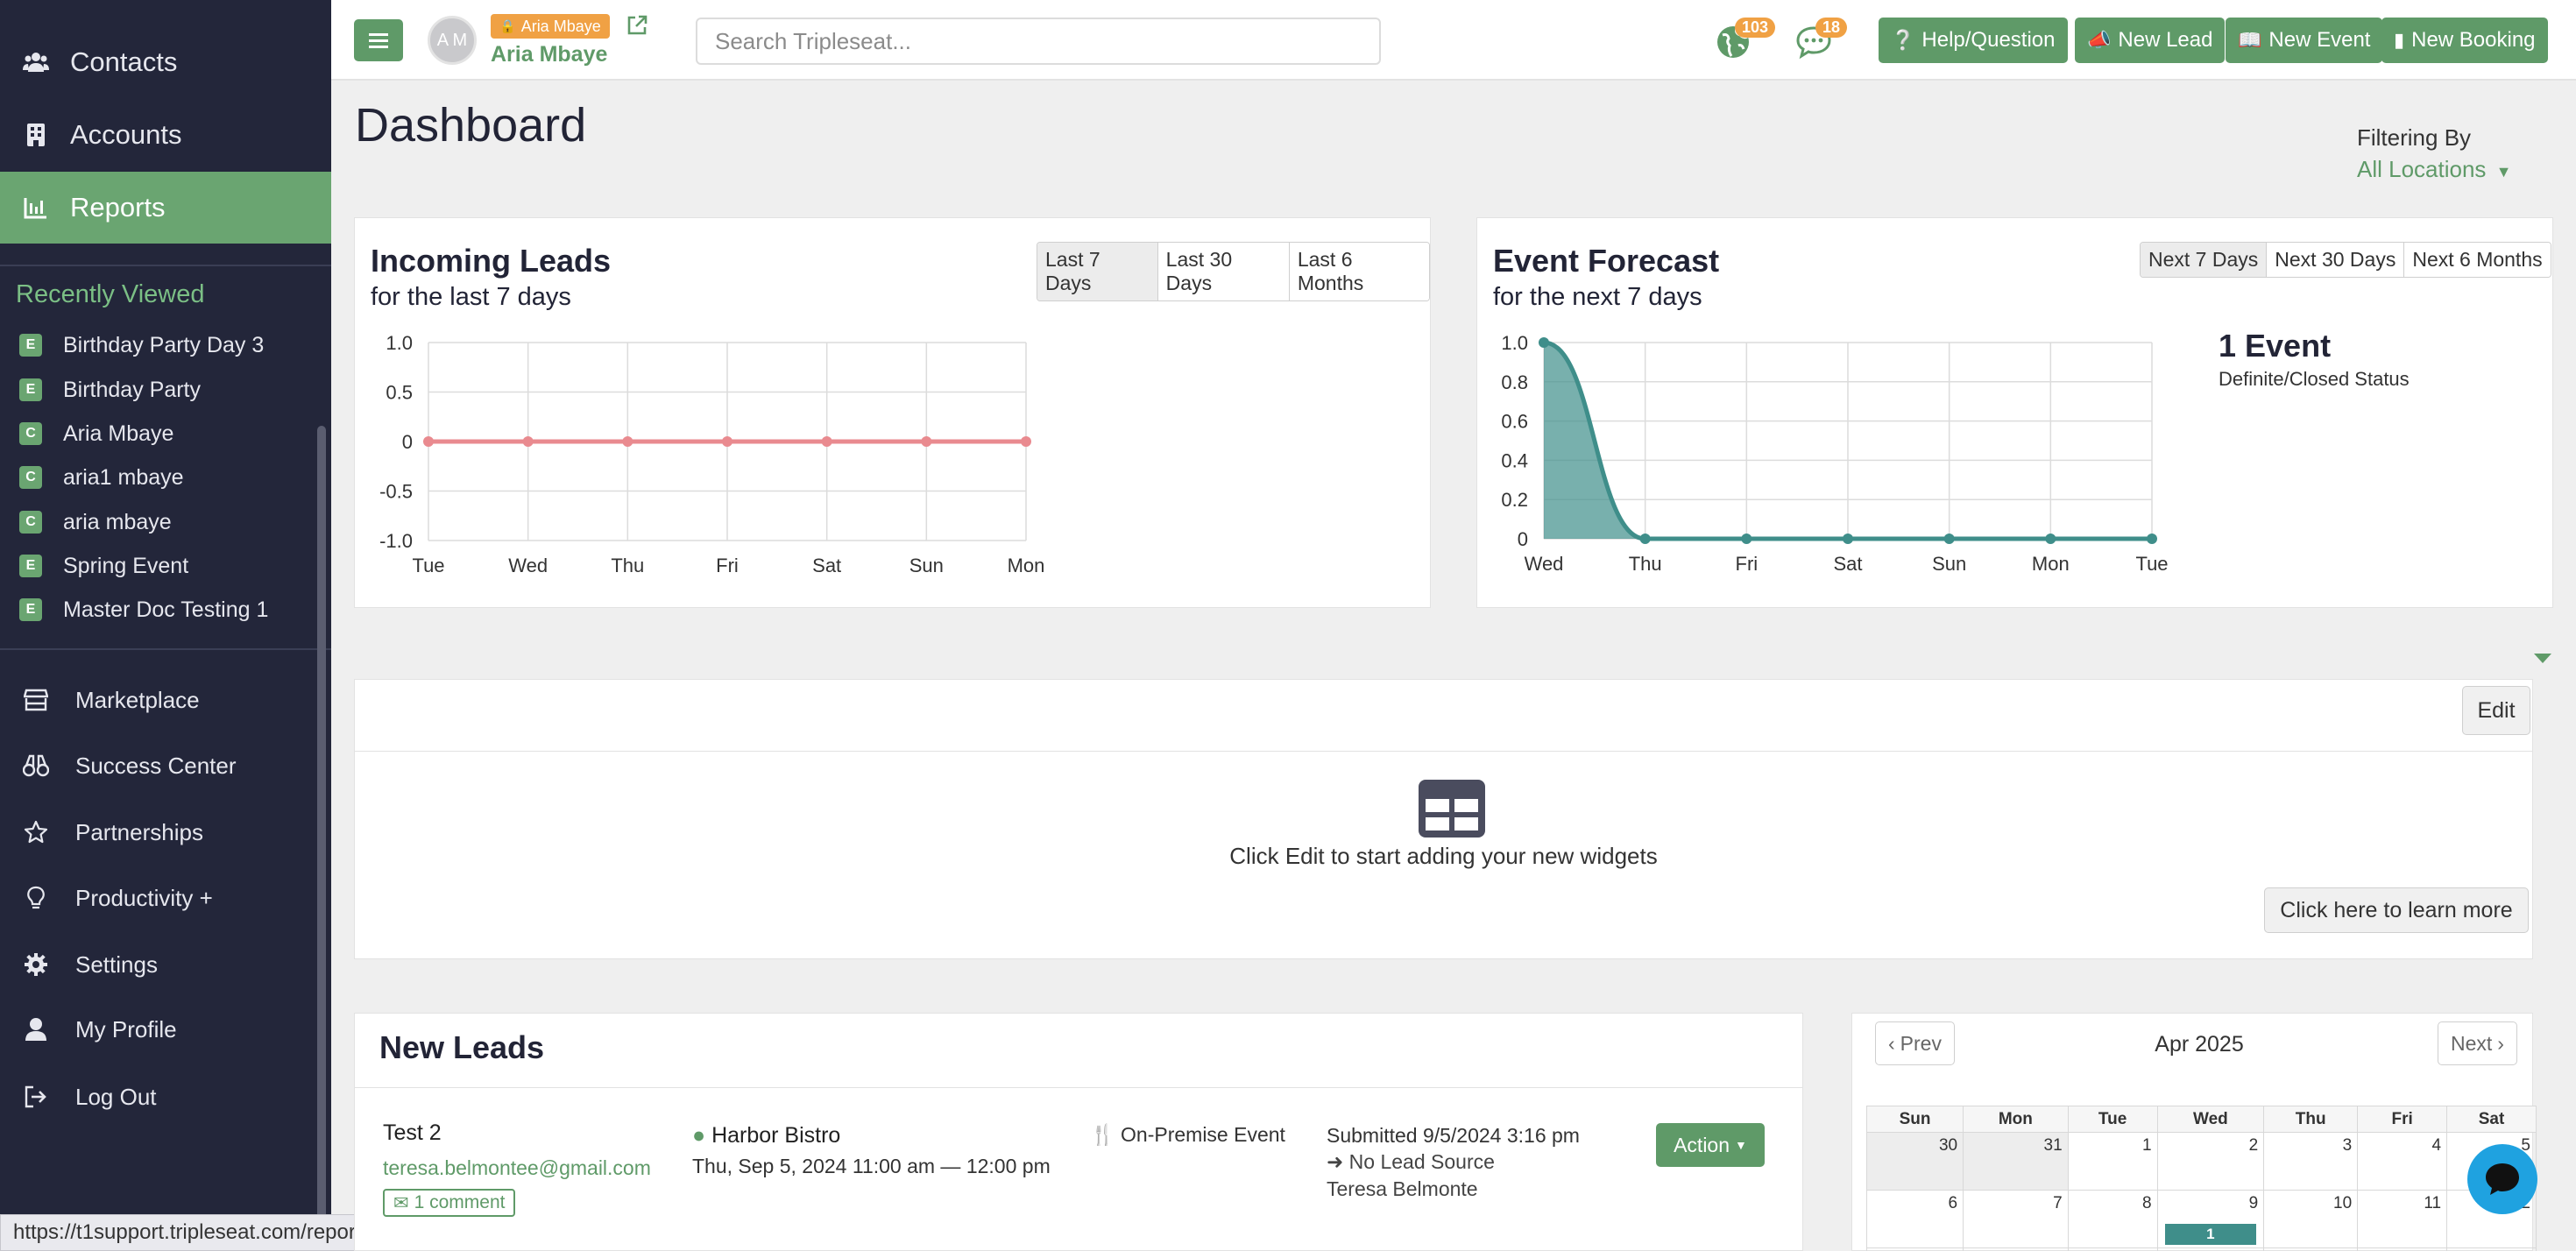 This screenshot has height=1251, width=2576. Describe the element at coordinates (2402, 1119) in the screenshot. I see `weekday-header: Fri` at that location.